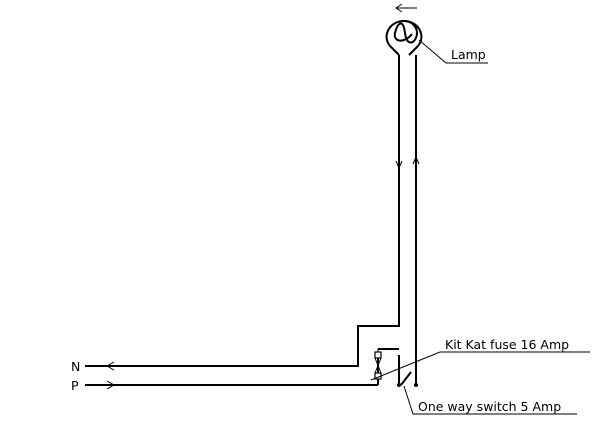 The height and width of the screenshot is (431, 597). I want to click on neutral-label: N, so click(75, 366).